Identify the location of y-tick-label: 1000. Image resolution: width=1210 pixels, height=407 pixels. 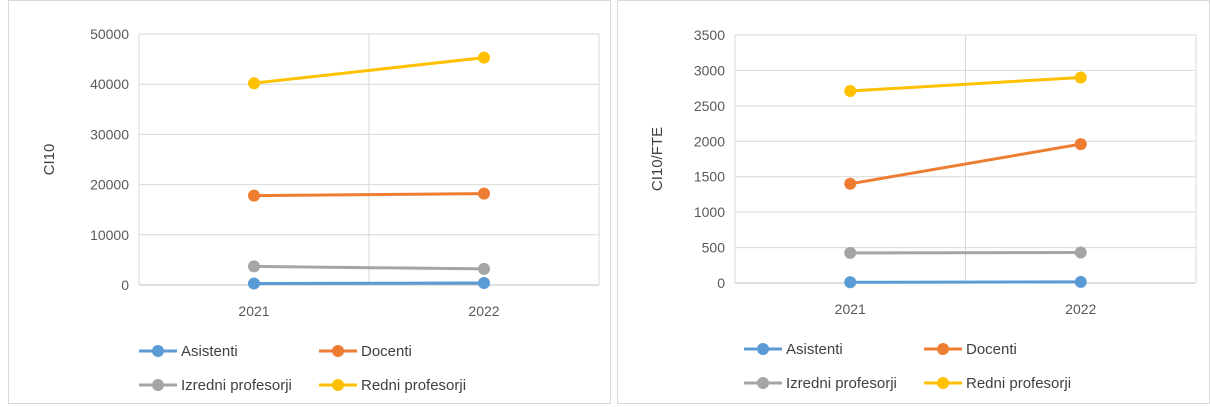
(709, 212).